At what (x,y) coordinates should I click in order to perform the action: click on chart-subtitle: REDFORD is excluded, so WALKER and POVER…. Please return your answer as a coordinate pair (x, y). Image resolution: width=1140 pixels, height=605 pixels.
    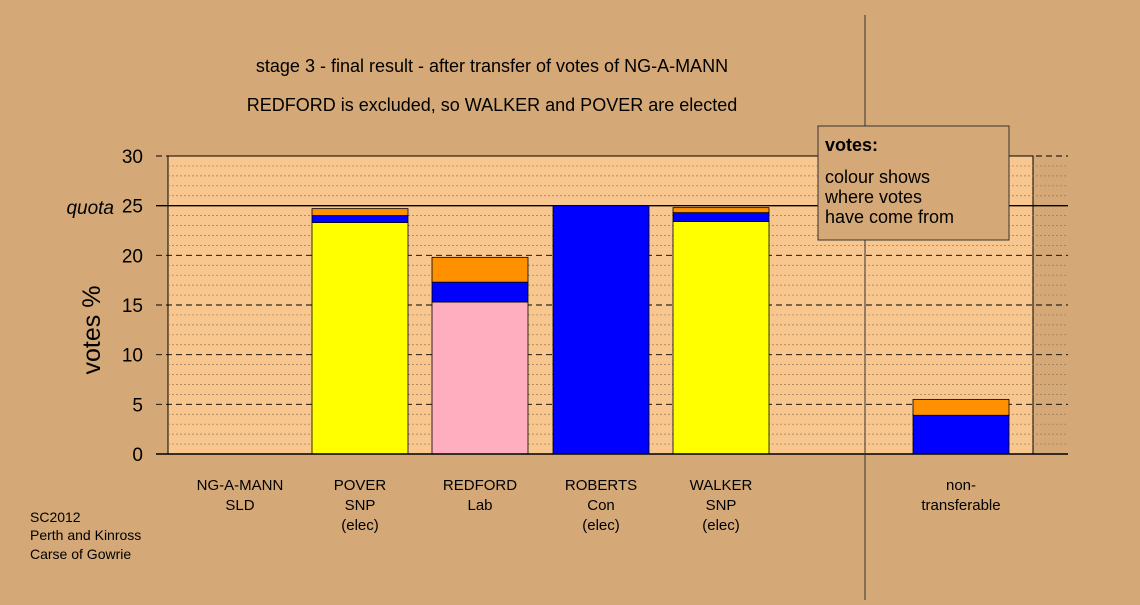
    Looking at the image, I should click on (492, 105).